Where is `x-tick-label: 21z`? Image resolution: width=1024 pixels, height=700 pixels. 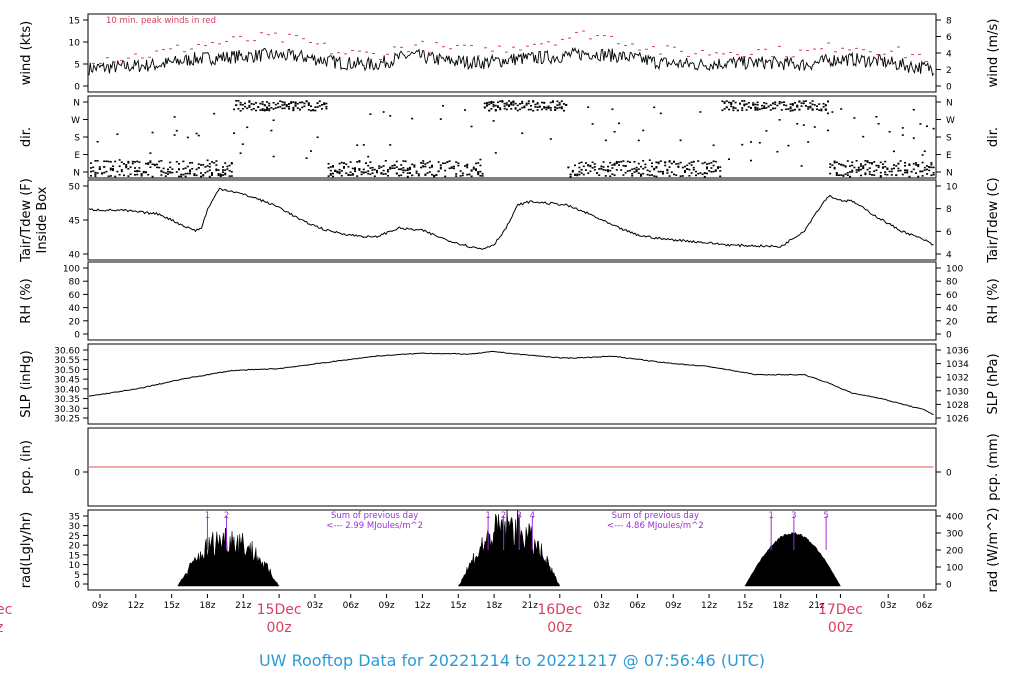 x-tick-label: 21z is located at coordinates (530, 606).